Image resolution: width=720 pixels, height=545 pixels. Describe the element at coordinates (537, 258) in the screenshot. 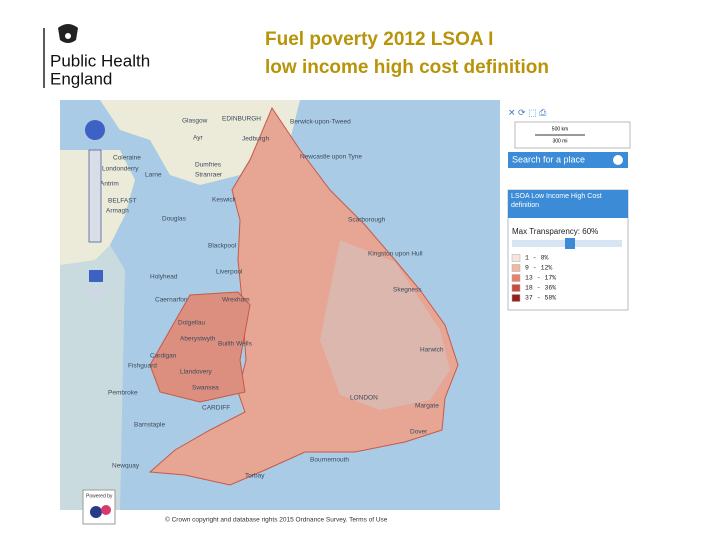

I see `legend-label: 1 - 8%` at that location.